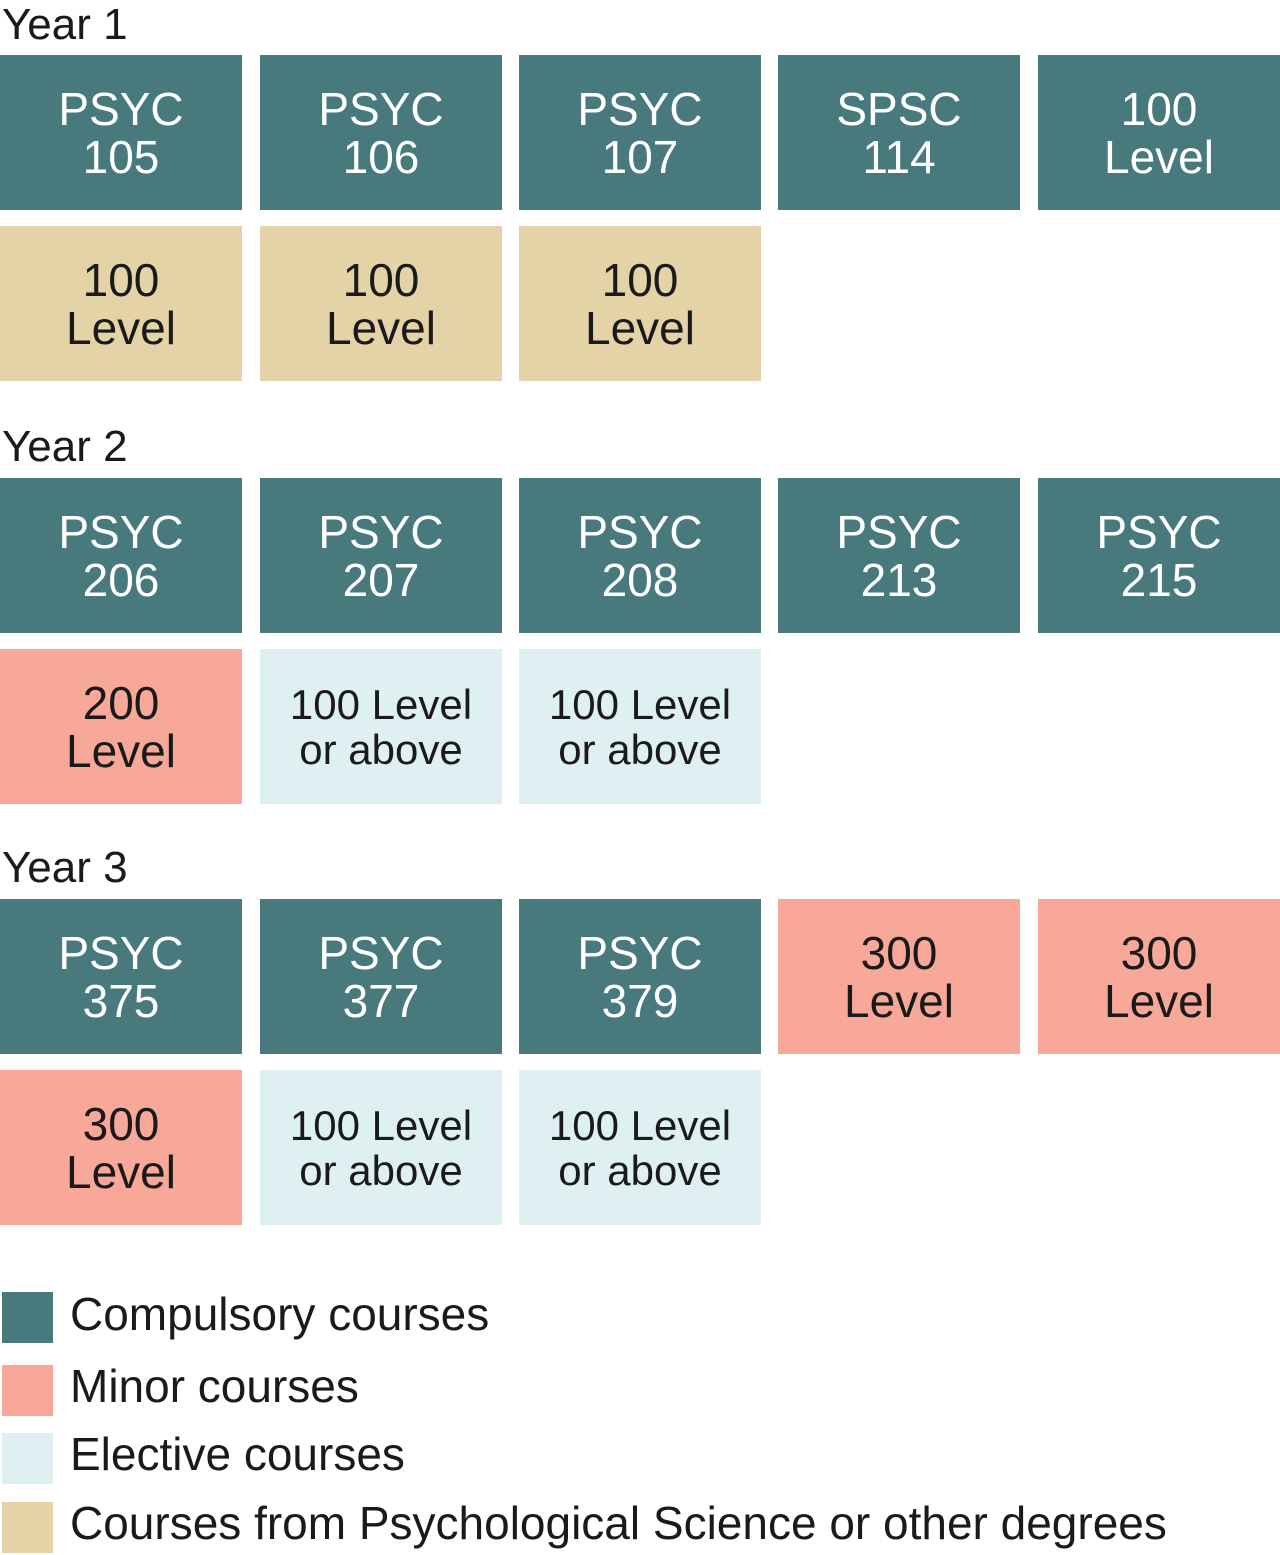 The image size is (1280, 1555). What do you see at coordinates (381, 1000) in the screenshot?
I see `course-tile-text: 377` at bounding box center [381, 1000].